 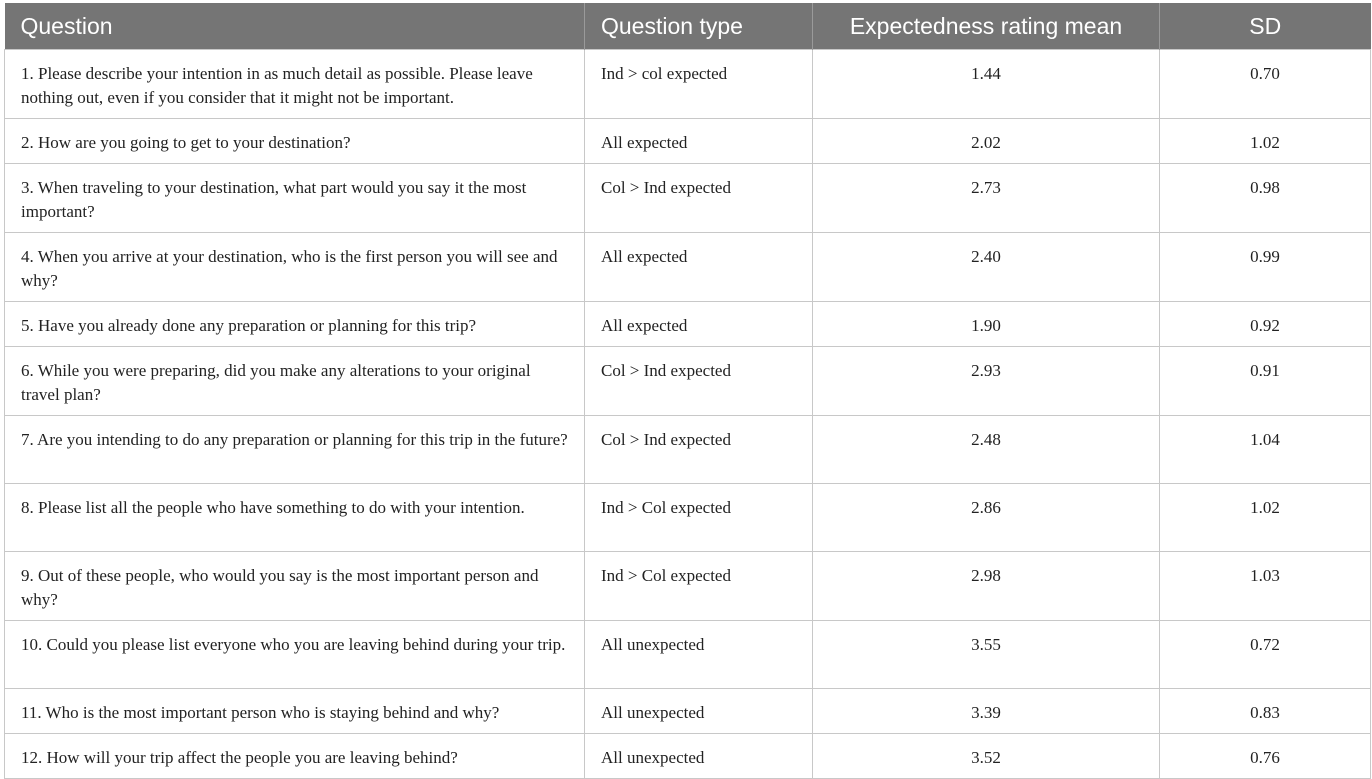 What do you see at coordinates (986, 755) in the screenshot?
I see `mean-cell: 3.52` at bounding box center [986, 755].